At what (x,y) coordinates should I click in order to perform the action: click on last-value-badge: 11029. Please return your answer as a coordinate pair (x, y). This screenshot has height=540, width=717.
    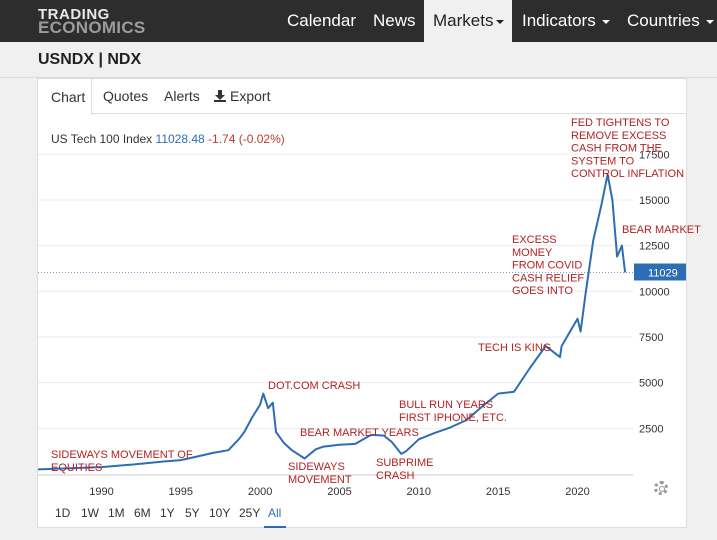
    Looking at the image, I should click on (660, 272).